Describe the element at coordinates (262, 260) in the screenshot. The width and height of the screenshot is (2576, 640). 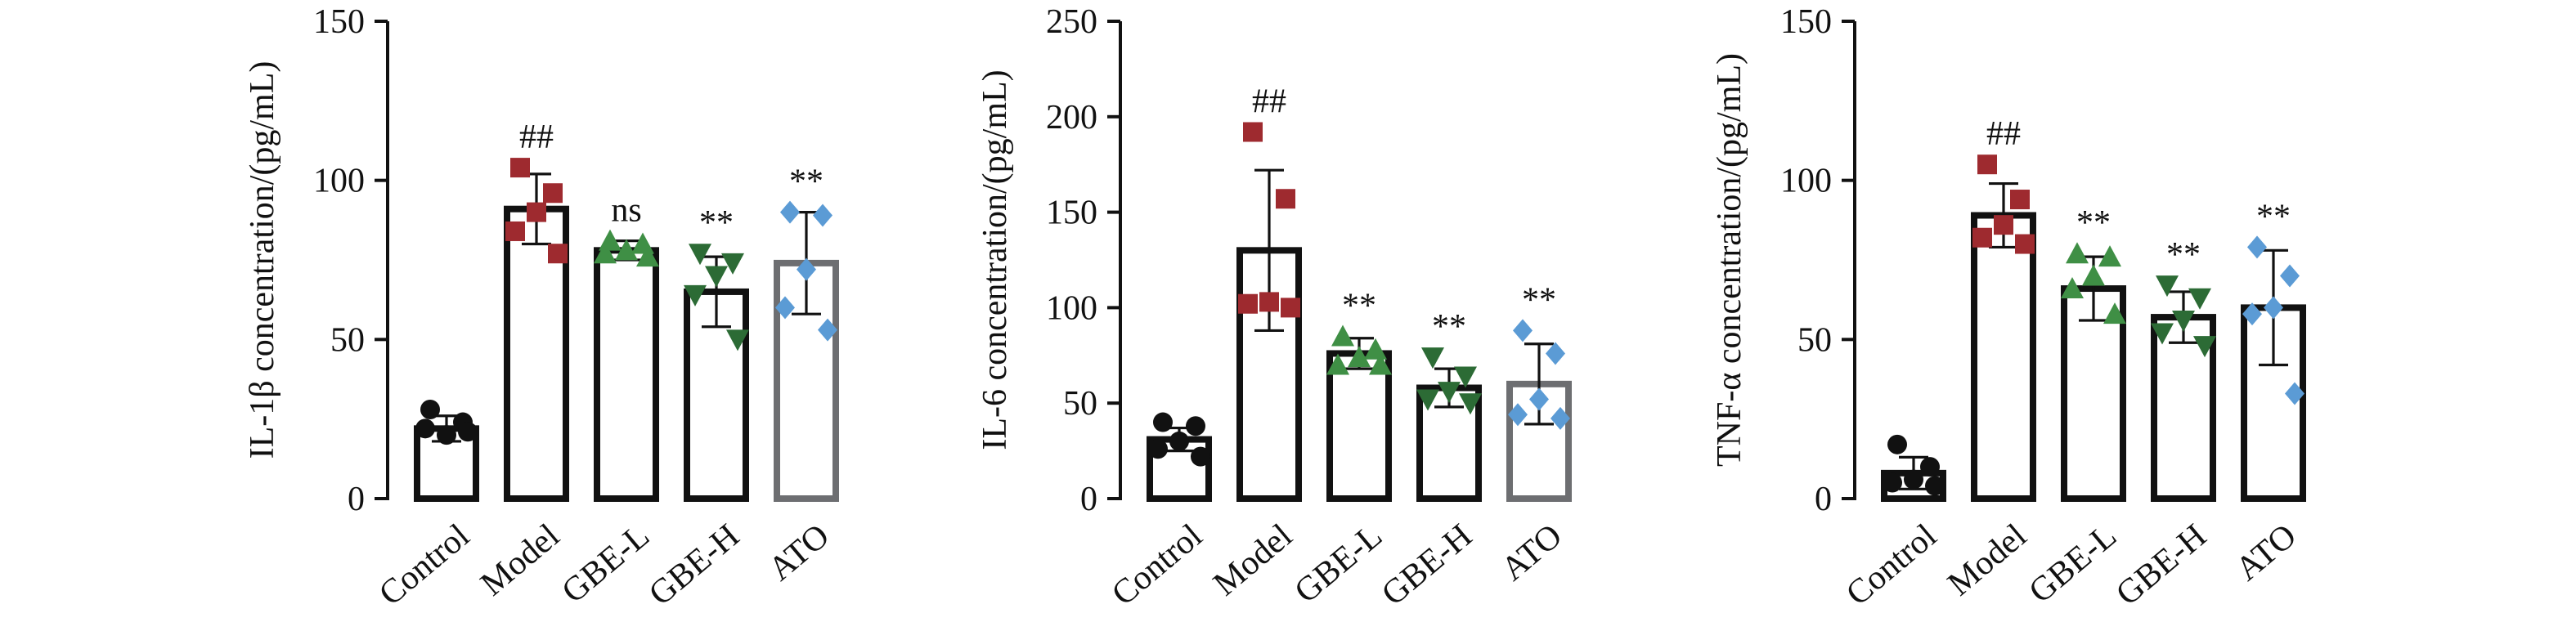
I see `y-axis-label: IL-1β concentration/(pg/mL)` at that location.